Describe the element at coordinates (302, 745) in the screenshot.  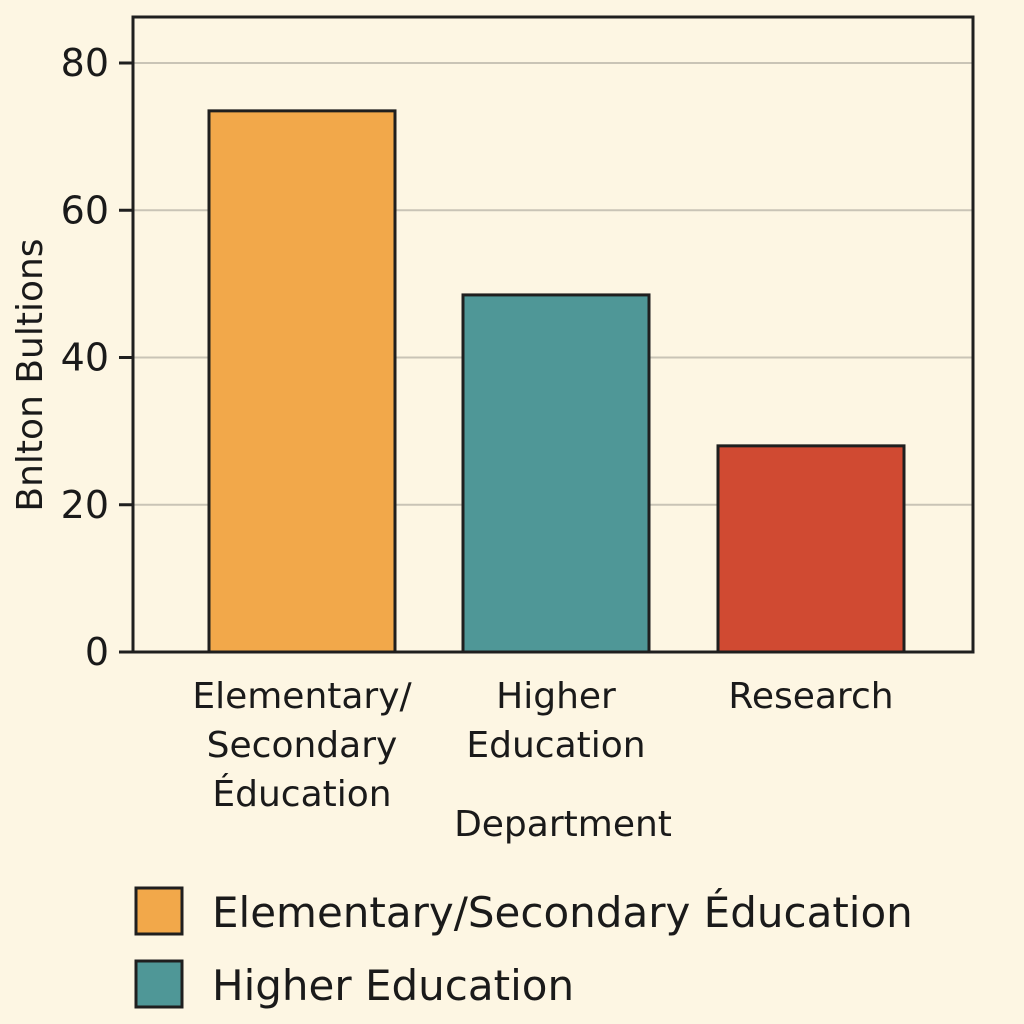
I see `x-tick-label-0: Elementary/Secondary Éducation` at that location.